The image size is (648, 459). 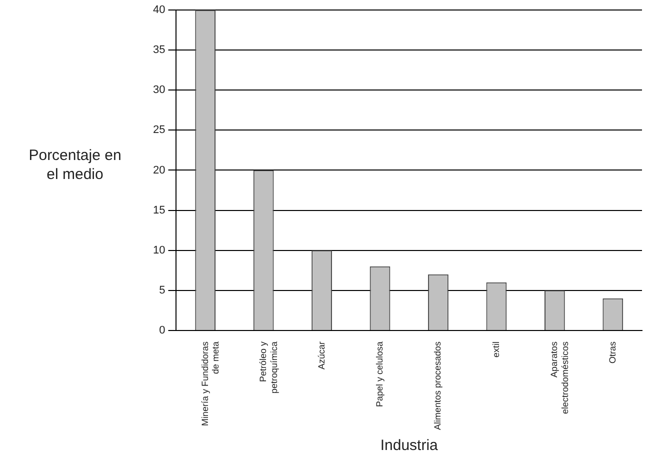 What do you see at coordinates (159, 10) in the screenshot?
I see `y-tick-label: 40` at bounding box center [159, 10].